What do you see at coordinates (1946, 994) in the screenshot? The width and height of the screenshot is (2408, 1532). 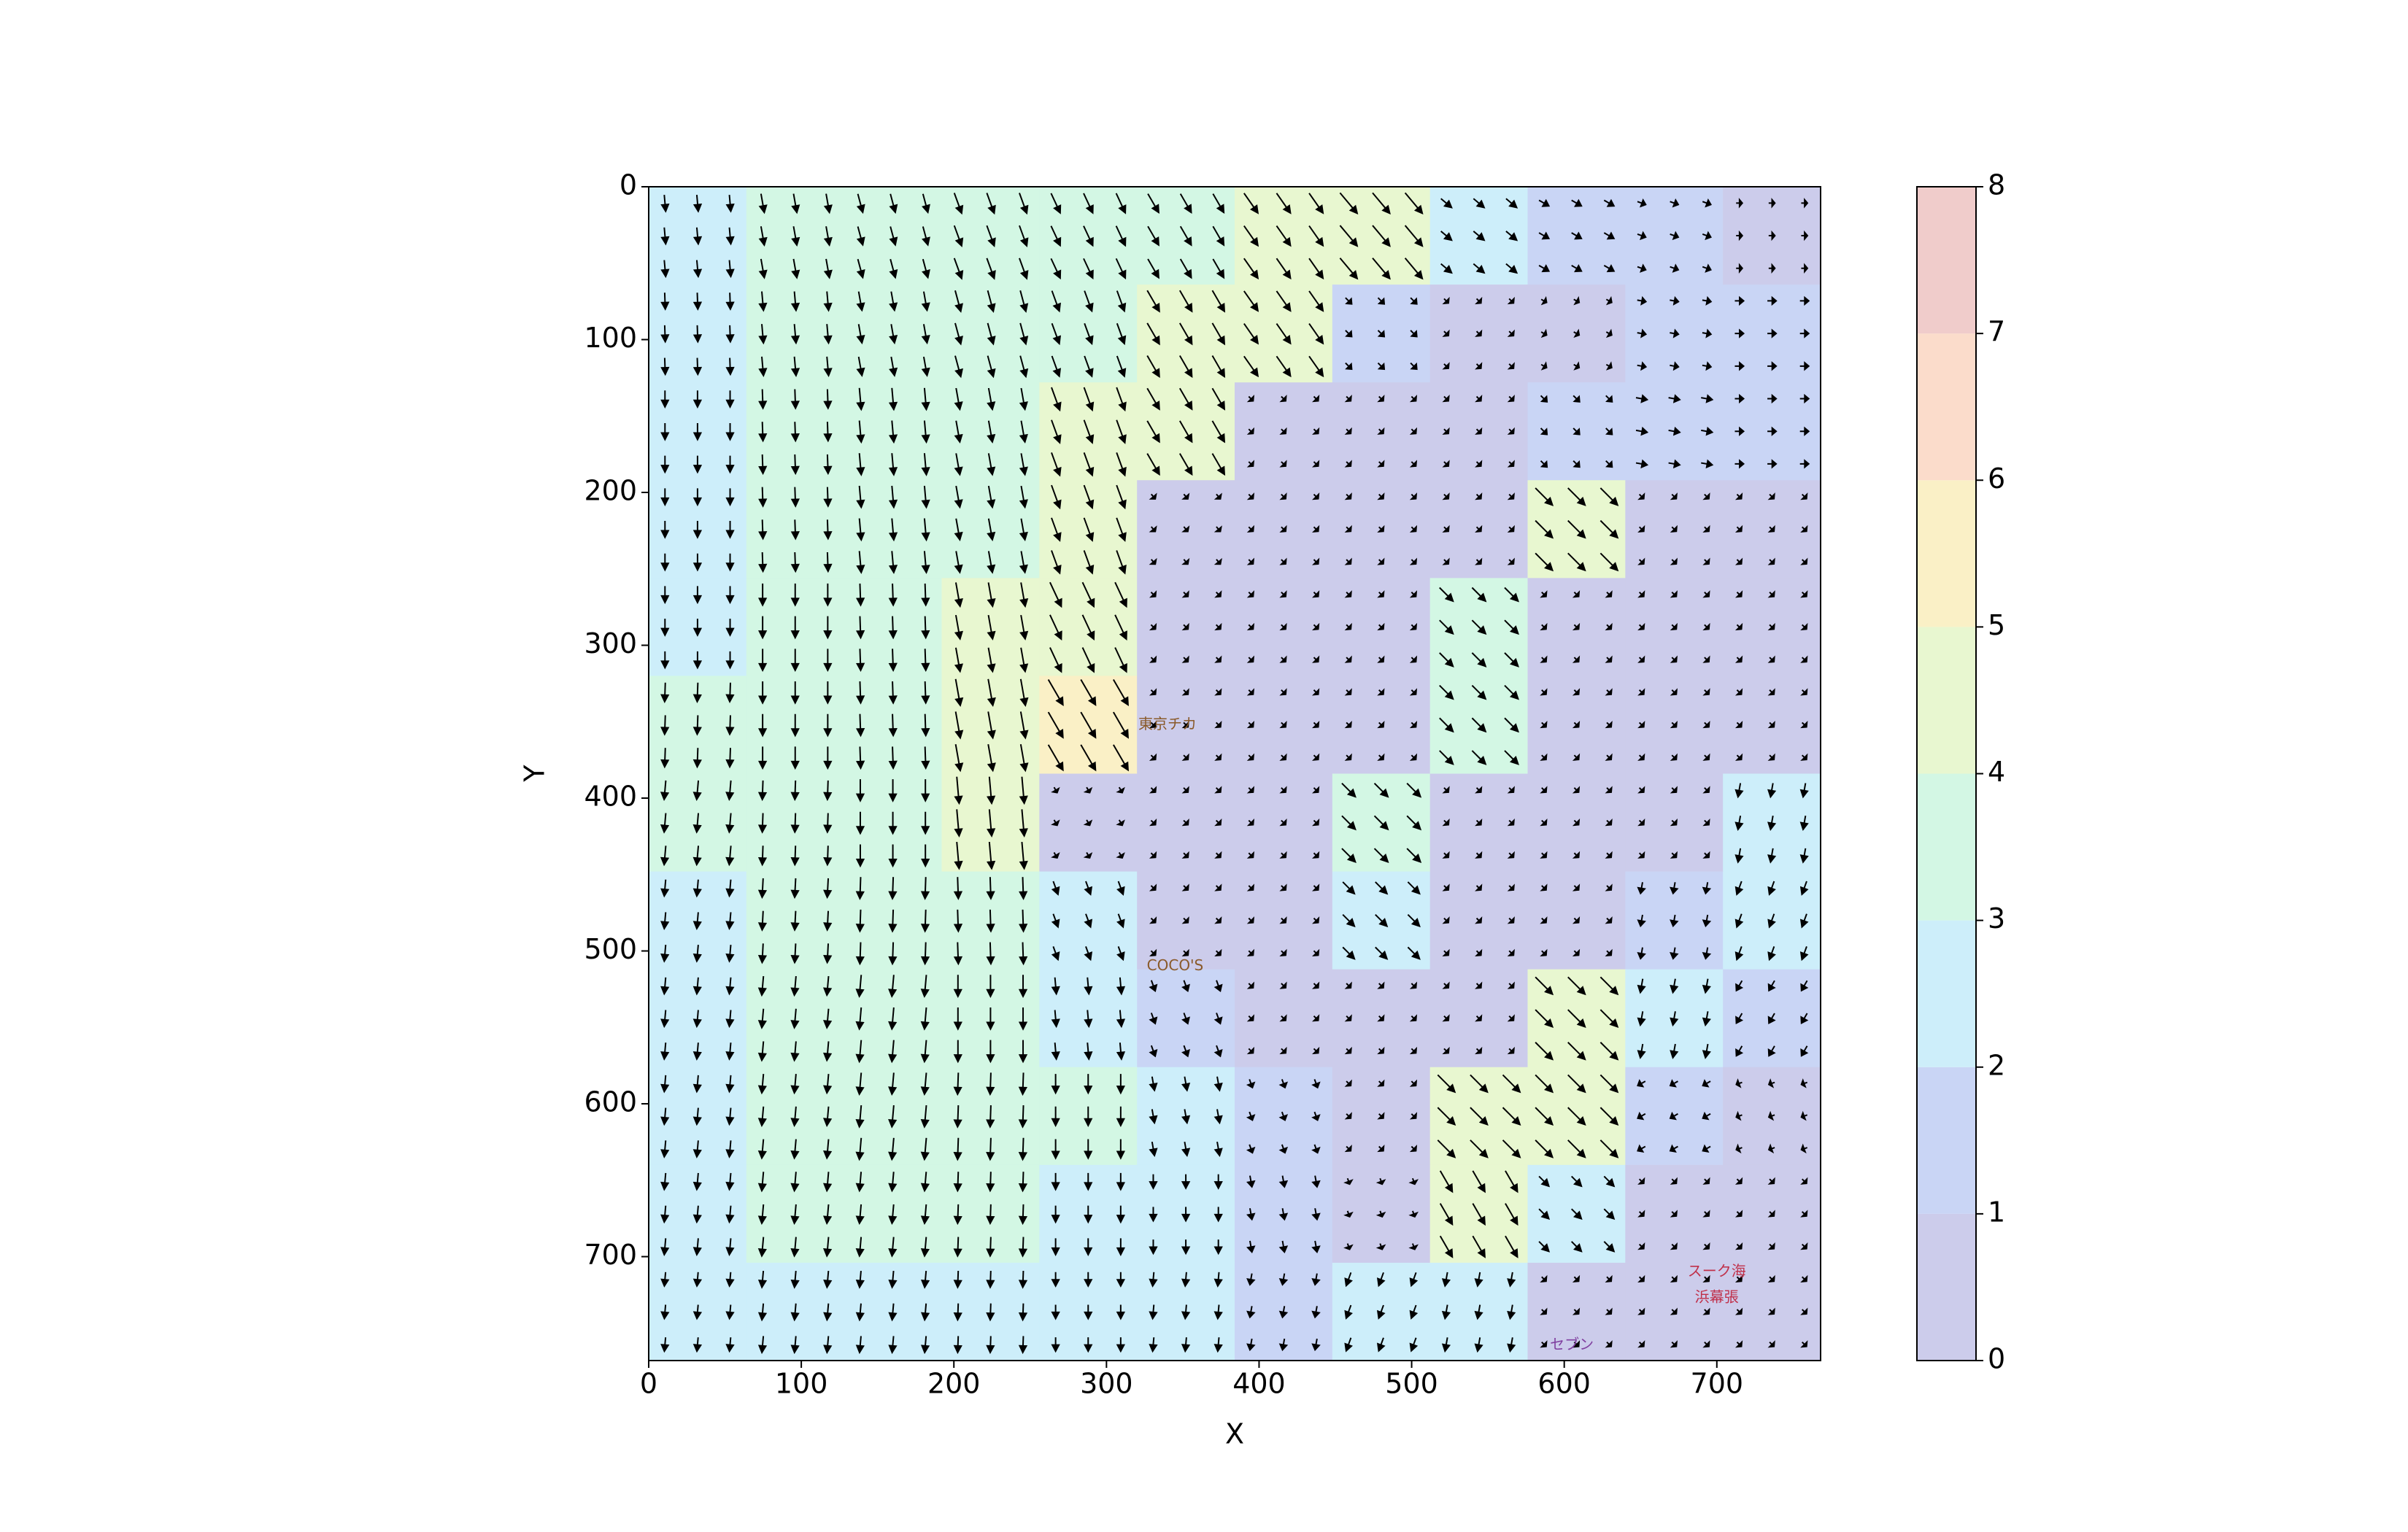 I see `colorbar-level` at bounding box center [1946, 994].